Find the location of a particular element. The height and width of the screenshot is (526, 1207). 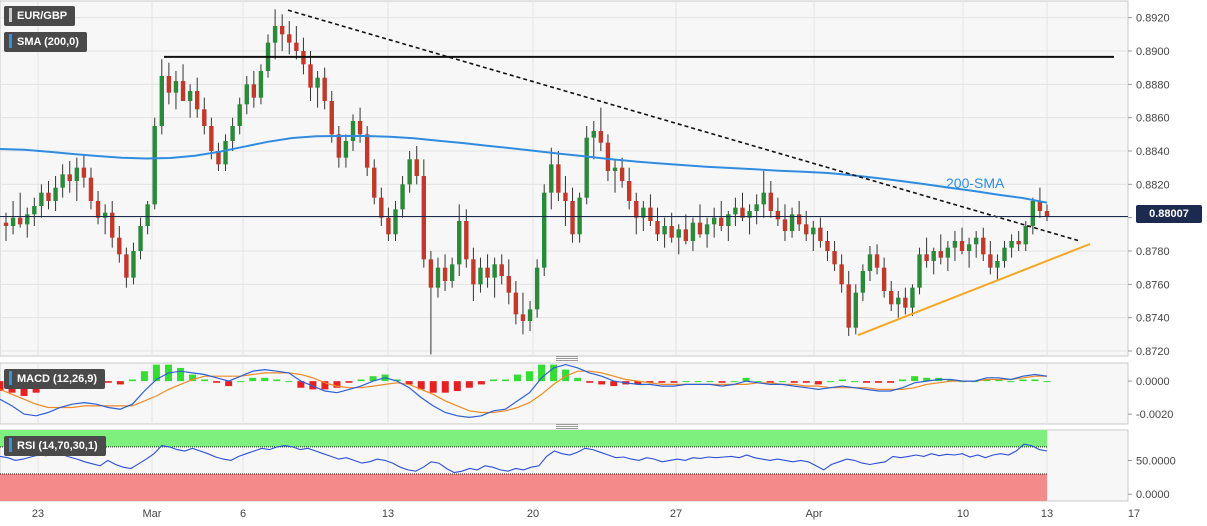

sma-indicator-label: SMA (200,0) is located at coordinates (48, 42).